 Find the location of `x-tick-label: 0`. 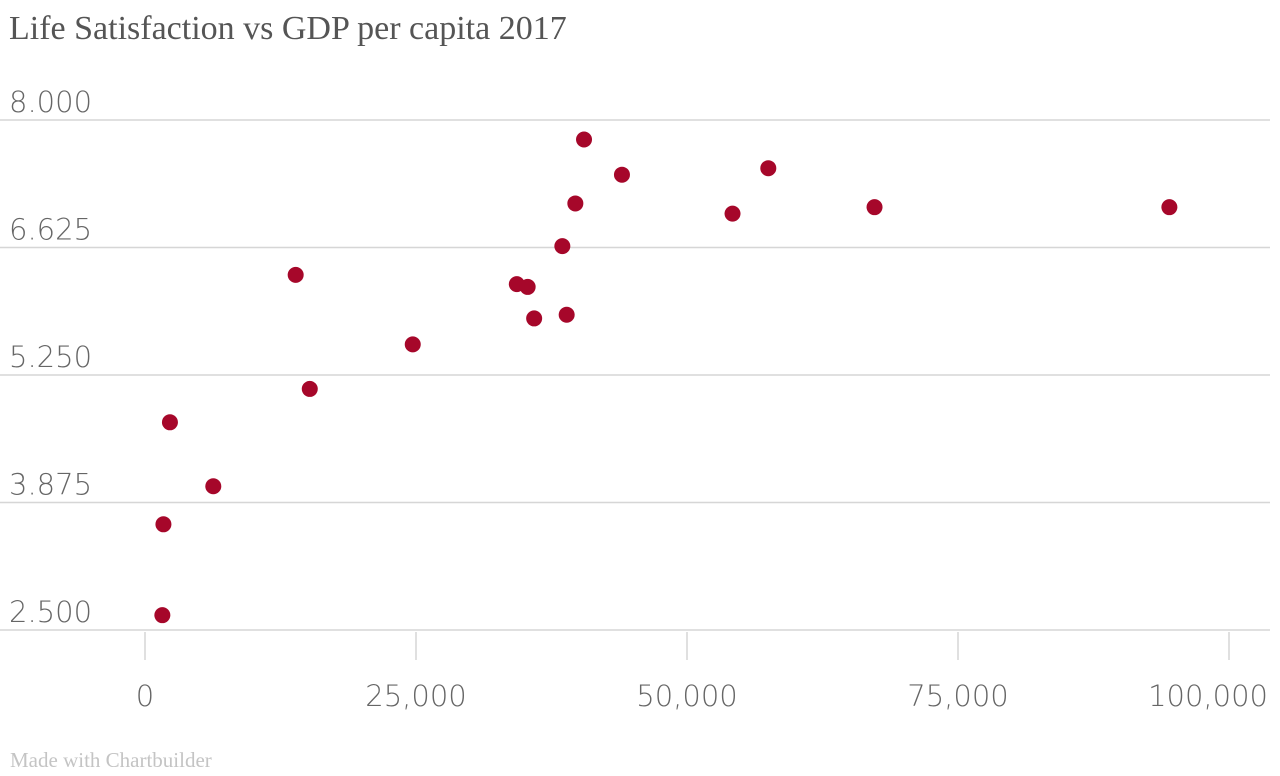

x-tick-label: 0 is located at coordinates (145, 696).